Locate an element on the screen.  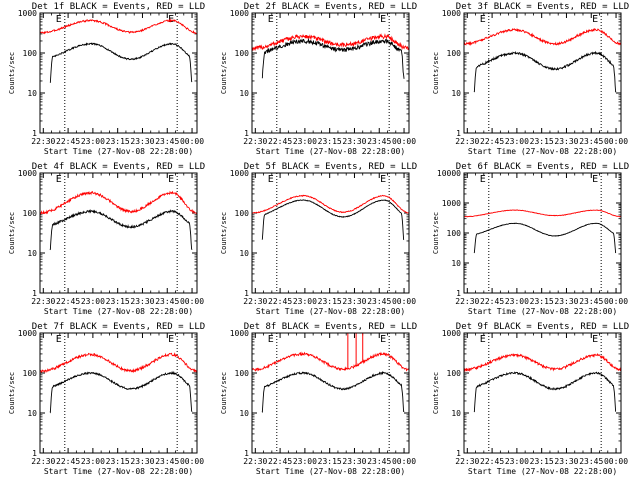
panel-title: Det 4f BLACK = Events, RED = LLD is located at coordinates (118, 167).